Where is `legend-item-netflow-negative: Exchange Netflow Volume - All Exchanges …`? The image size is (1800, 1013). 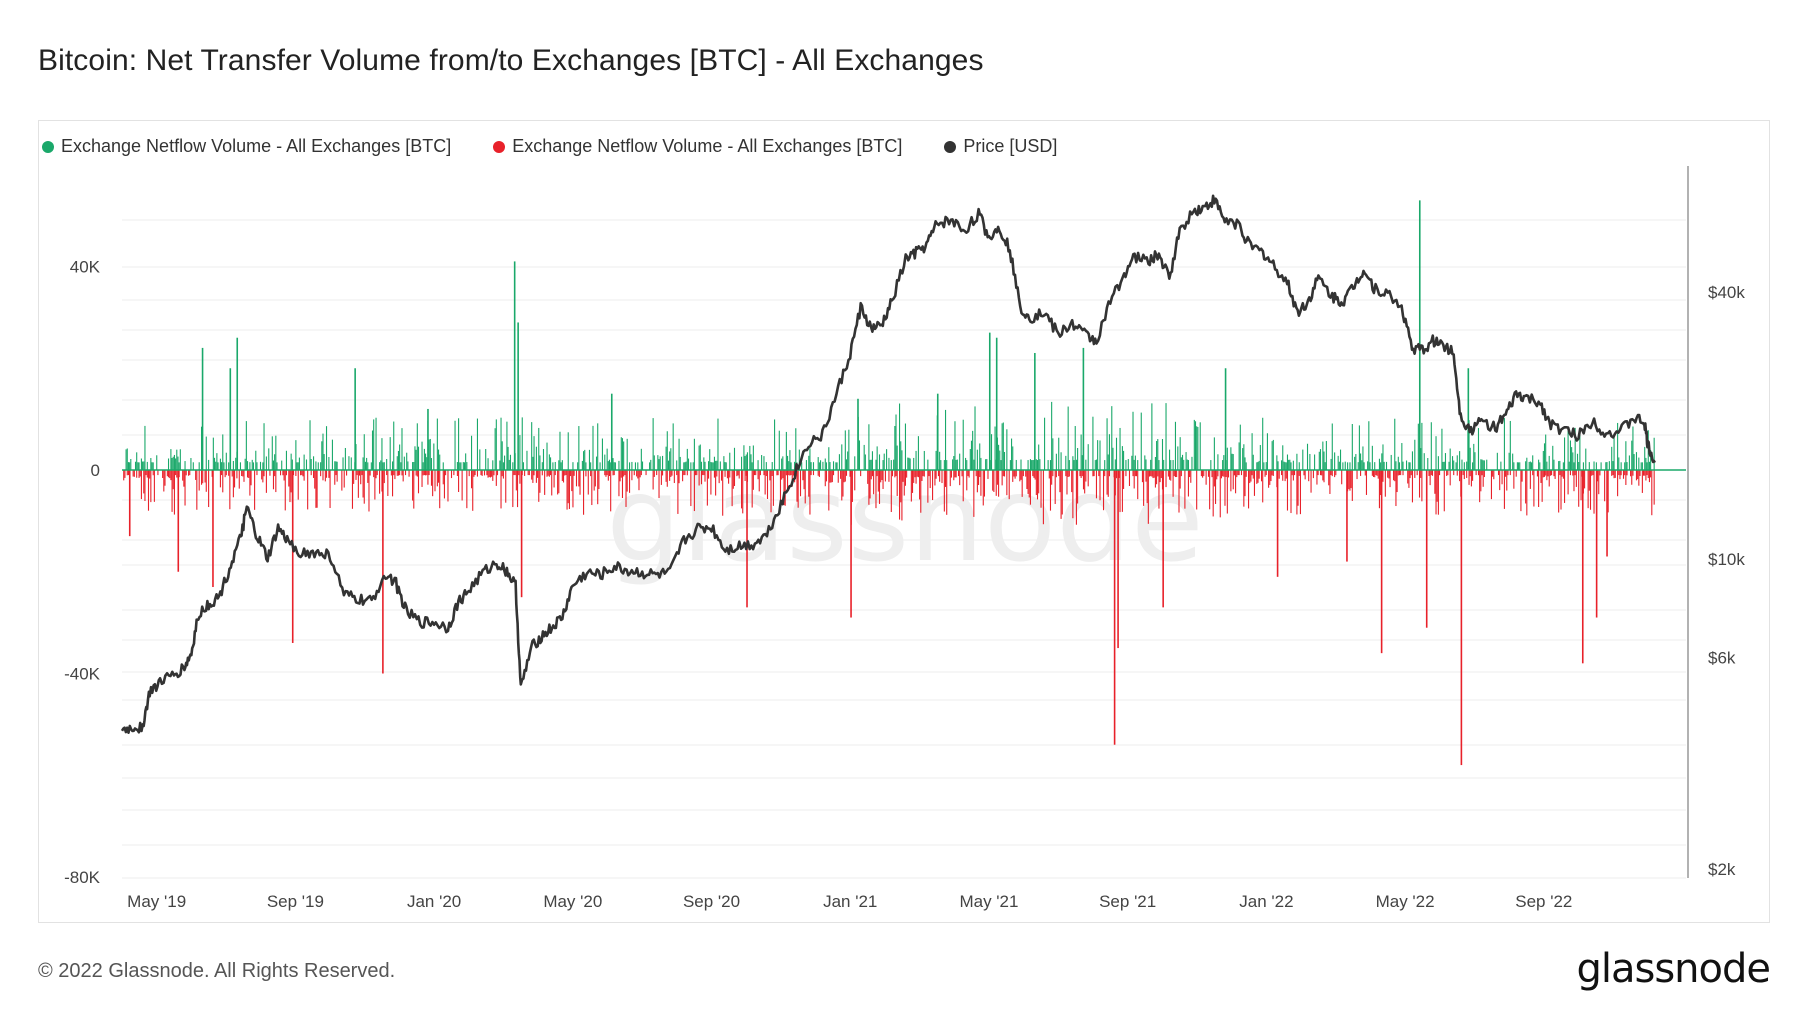 legend-item-netflow-negative: Exchange Netflow Volume - All Exchanges … is located at coordinates (697, 146).